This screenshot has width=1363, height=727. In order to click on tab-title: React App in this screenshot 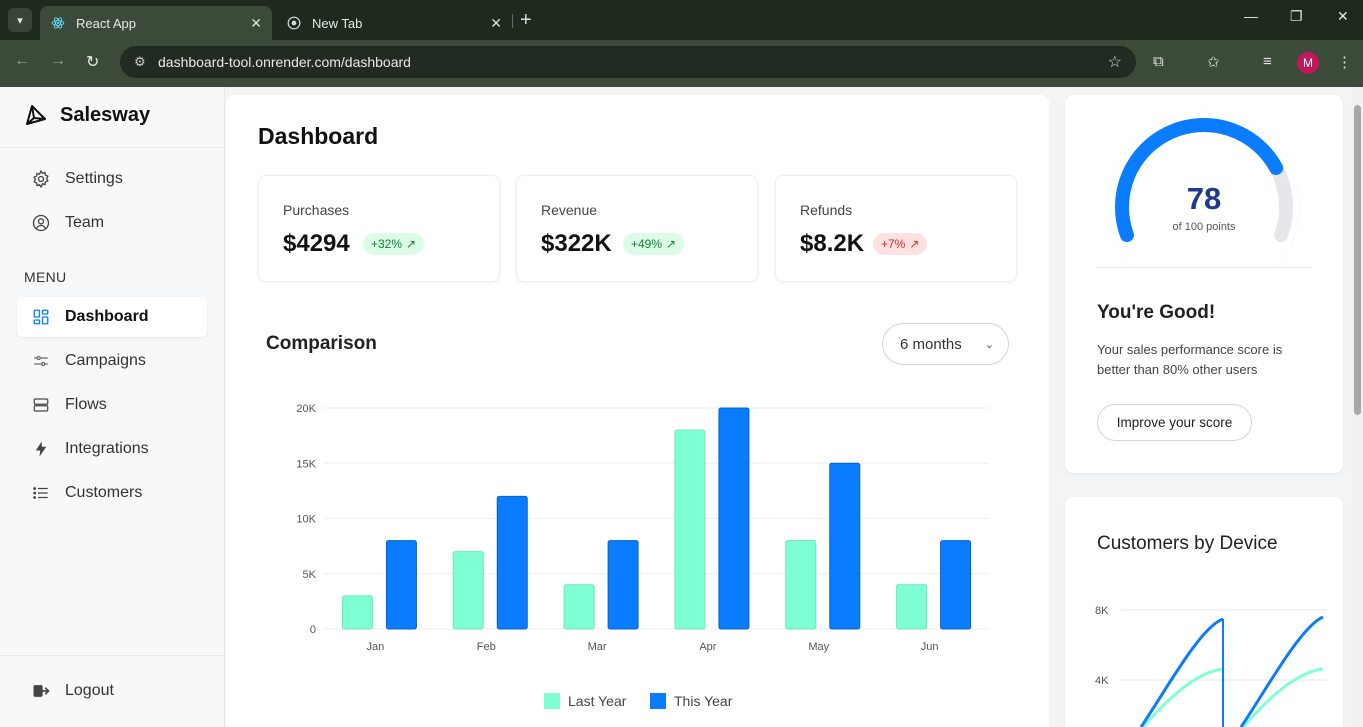, I will do `click(106, 23)`.